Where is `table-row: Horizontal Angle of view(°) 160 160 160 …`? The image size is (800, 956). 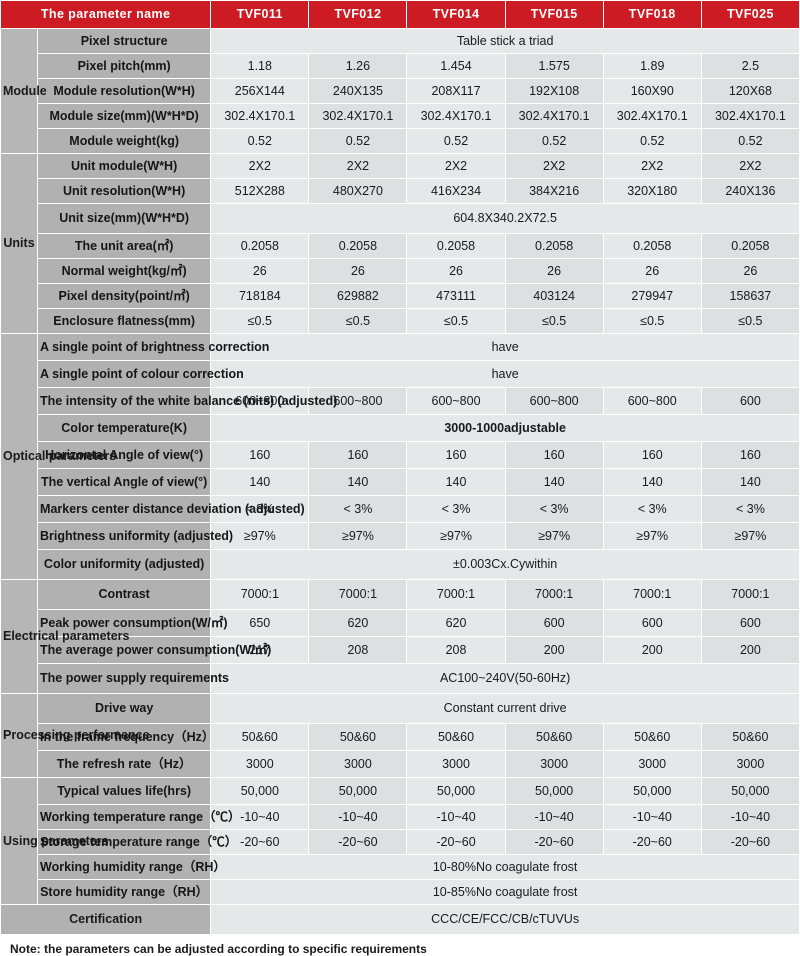 table-row: Horizontal Angle of view(°) 160 160 160 … is located at coordinates (400, 455).